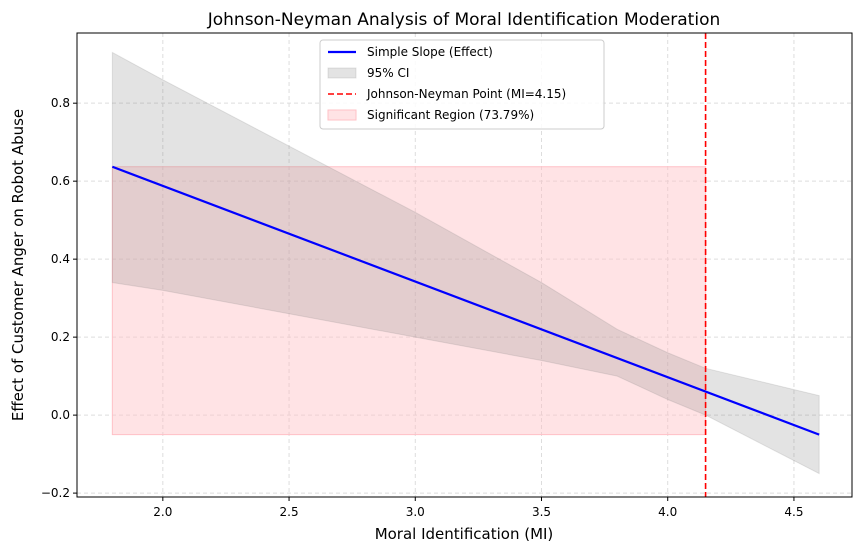  What do you see at coordinates (55, 493) in the screenshot?
I see `y-tick-label: −0.2` at bounding box center [55, 493].